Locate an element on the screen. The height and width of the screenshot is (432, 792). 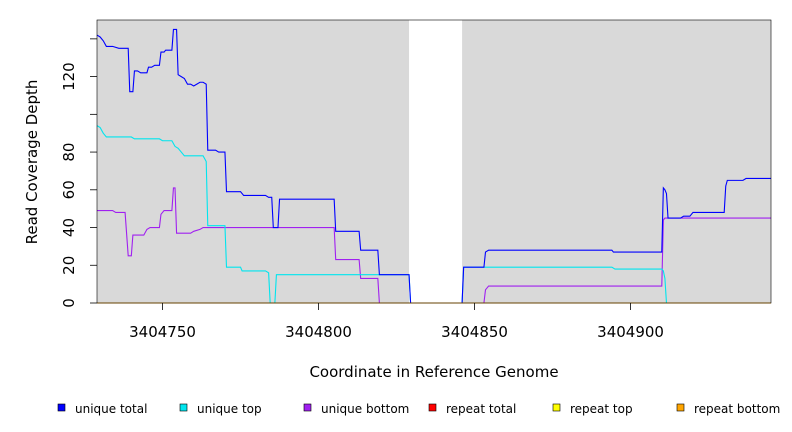
legend-label: repeat total is located at coordinates (481, 409).